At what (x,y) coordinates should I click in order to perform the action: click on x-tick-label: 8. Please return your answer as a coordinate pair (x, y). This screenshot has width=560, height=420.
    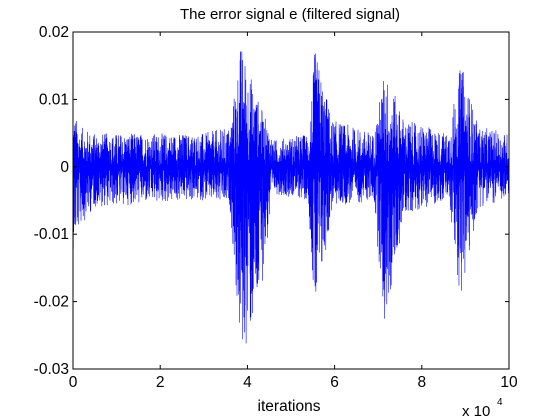
    Looking at the image, I should click on (421, 382).